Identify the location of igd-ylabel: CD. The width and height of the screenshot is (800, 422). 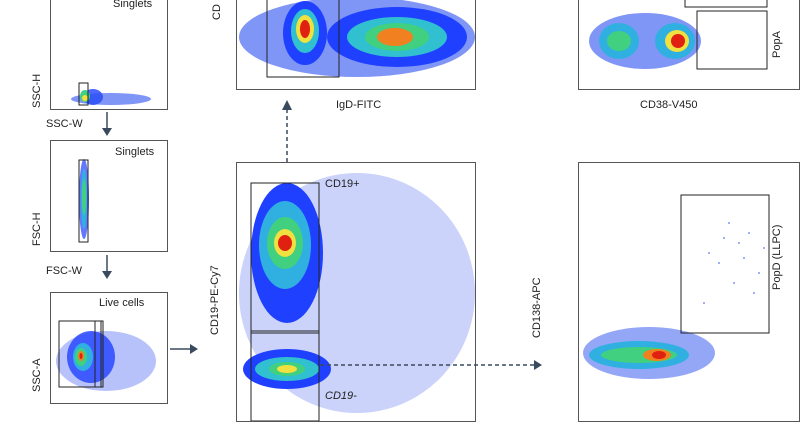
(217, 12).